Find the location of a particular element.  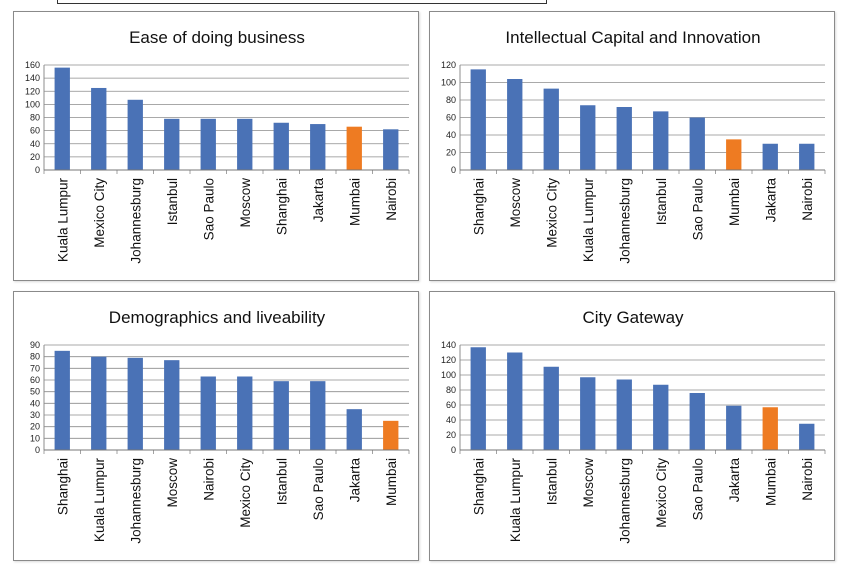

y-tick-label: 160 is located at coordinates (32, 65).